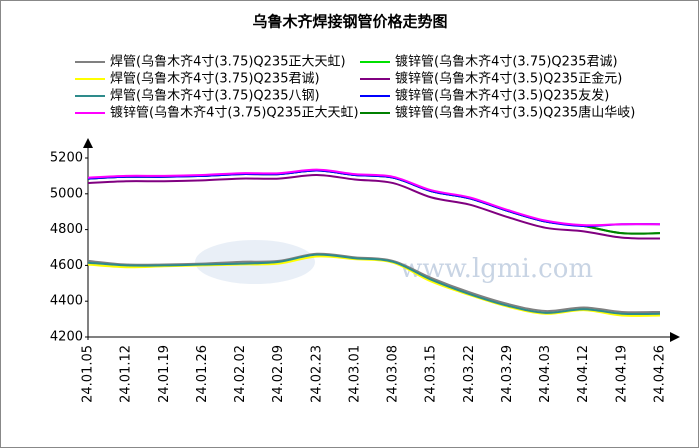 The image size is (699, 448). Describe the element at coordinates (202, 374) in the screenshot. I see `x-tick-label: 24.01.26` at that location.